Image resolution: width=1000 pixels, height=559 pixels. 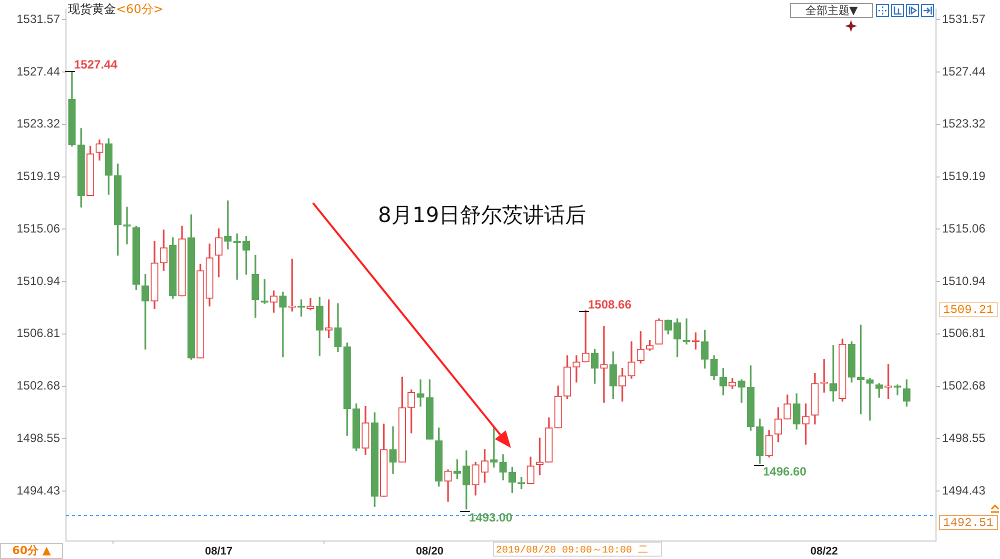 I want to click on chart-subtitle: <60分>, so click(x=140, y=9).